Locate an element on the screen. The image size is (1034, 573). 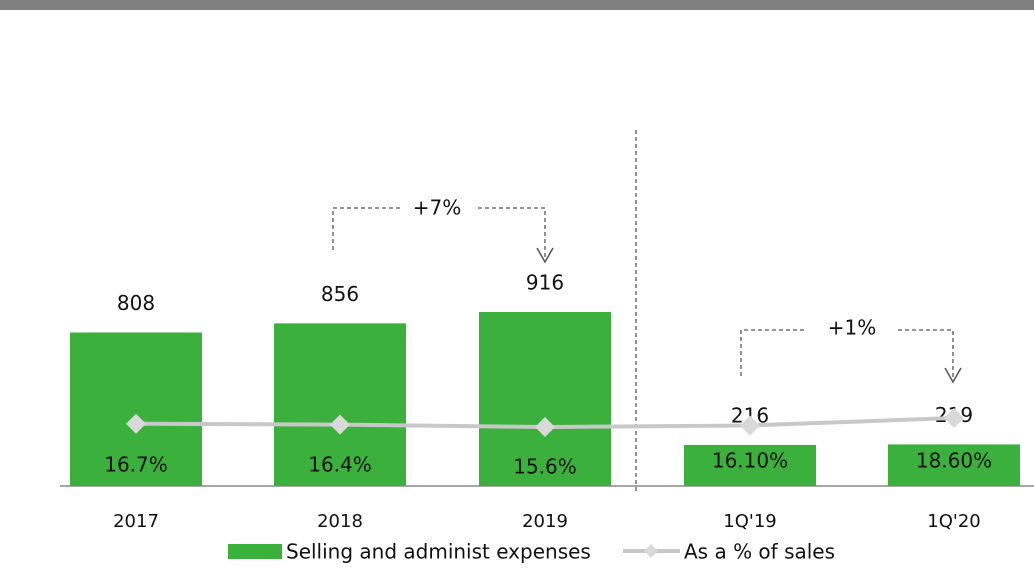
legend-marker is located at coordinates (651, 551).